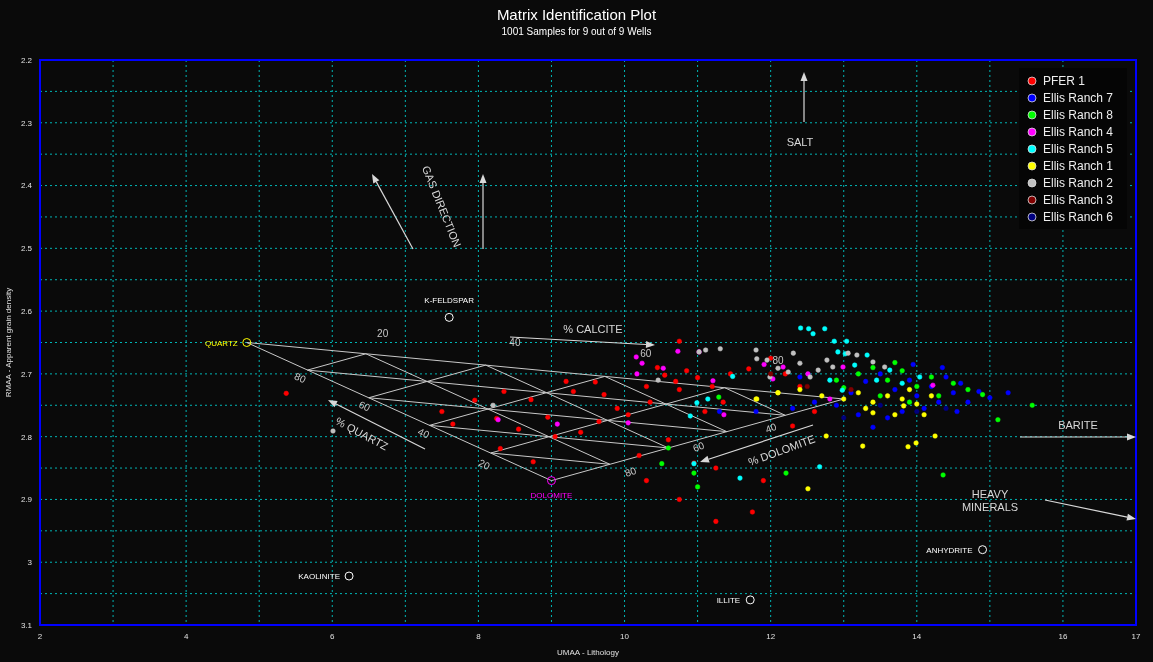 This screenshot has width=1153, height=662. I want to click on legend-label: Ellis Ranch 8, so click(1078, 114).